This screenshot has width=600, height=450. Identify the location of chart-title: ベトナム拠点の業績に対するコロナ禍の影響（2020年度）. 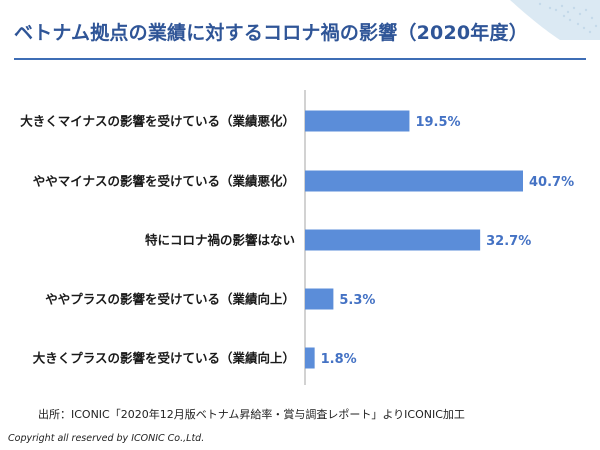
(271, 33).